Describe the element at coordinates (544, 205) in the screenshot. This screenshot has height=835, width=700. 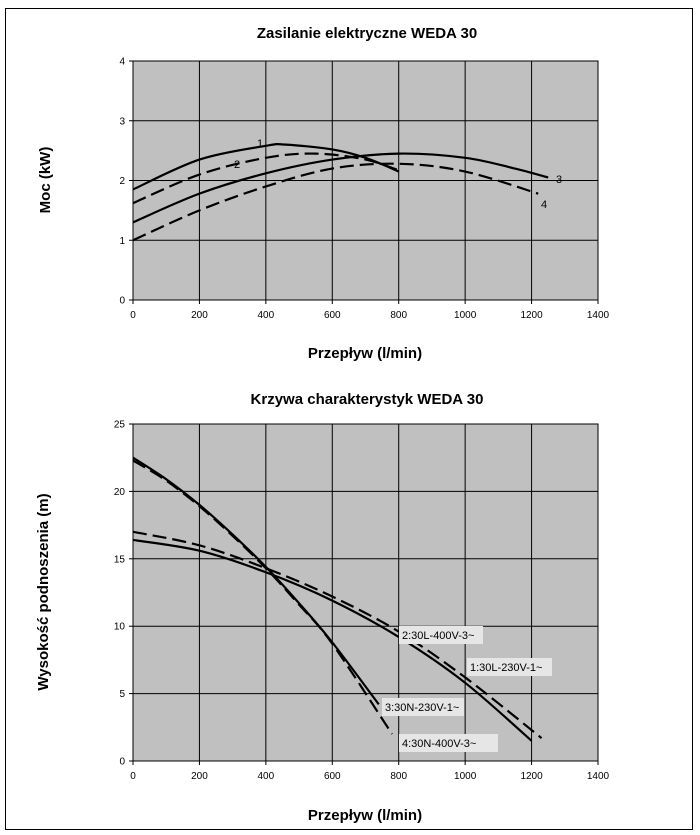
I see `chart-1-series-label-4: 4` at that location.